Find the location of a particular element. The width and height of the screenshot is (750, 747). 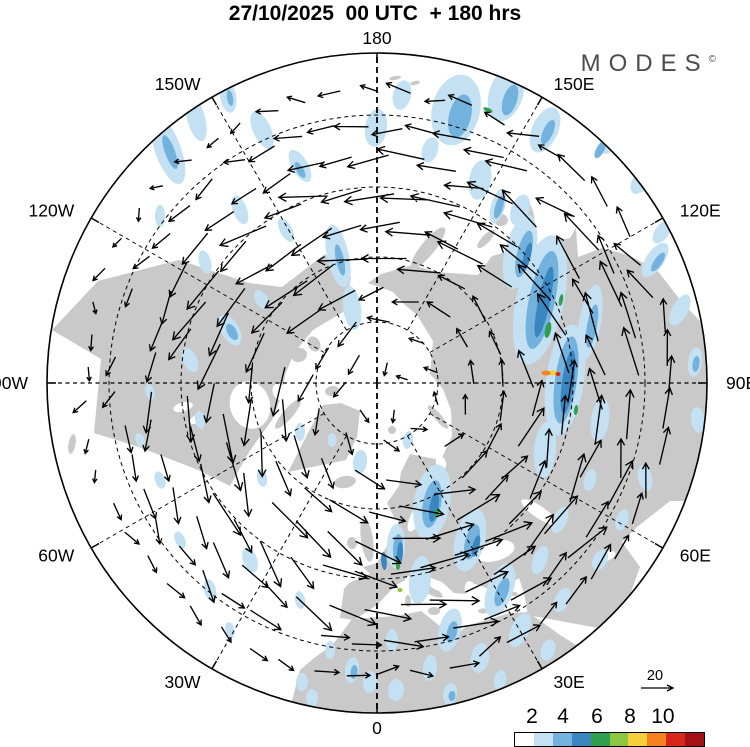

plot-title: 27/10/2025 00 UTC + 180 hrs is located at coordinates (375, 13).